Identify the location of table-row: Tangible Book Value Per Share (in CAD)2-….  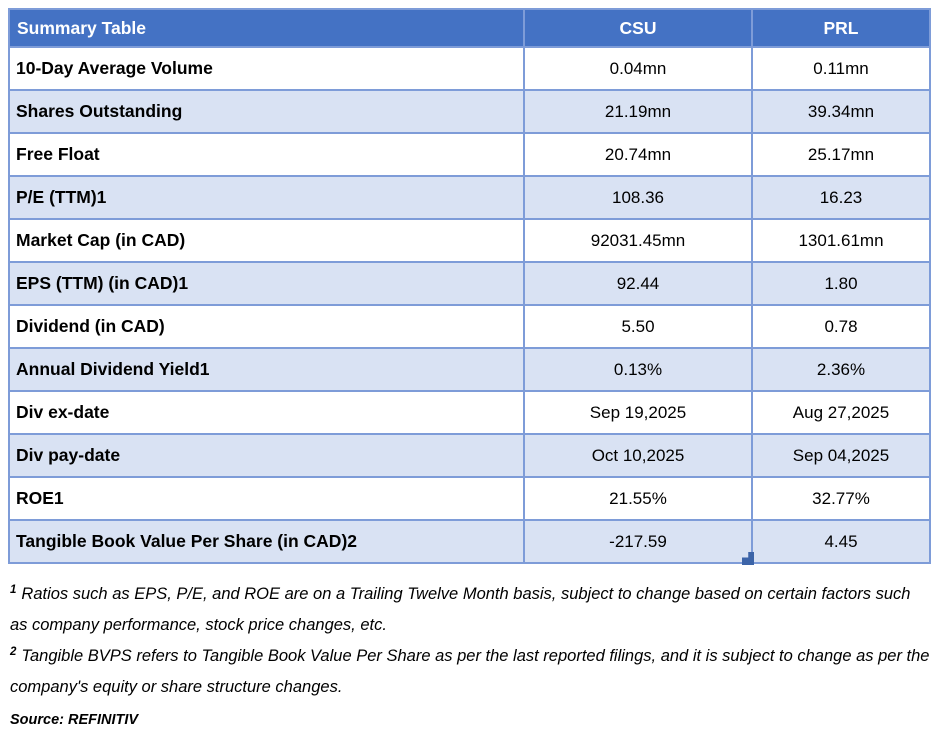
(469, 541).